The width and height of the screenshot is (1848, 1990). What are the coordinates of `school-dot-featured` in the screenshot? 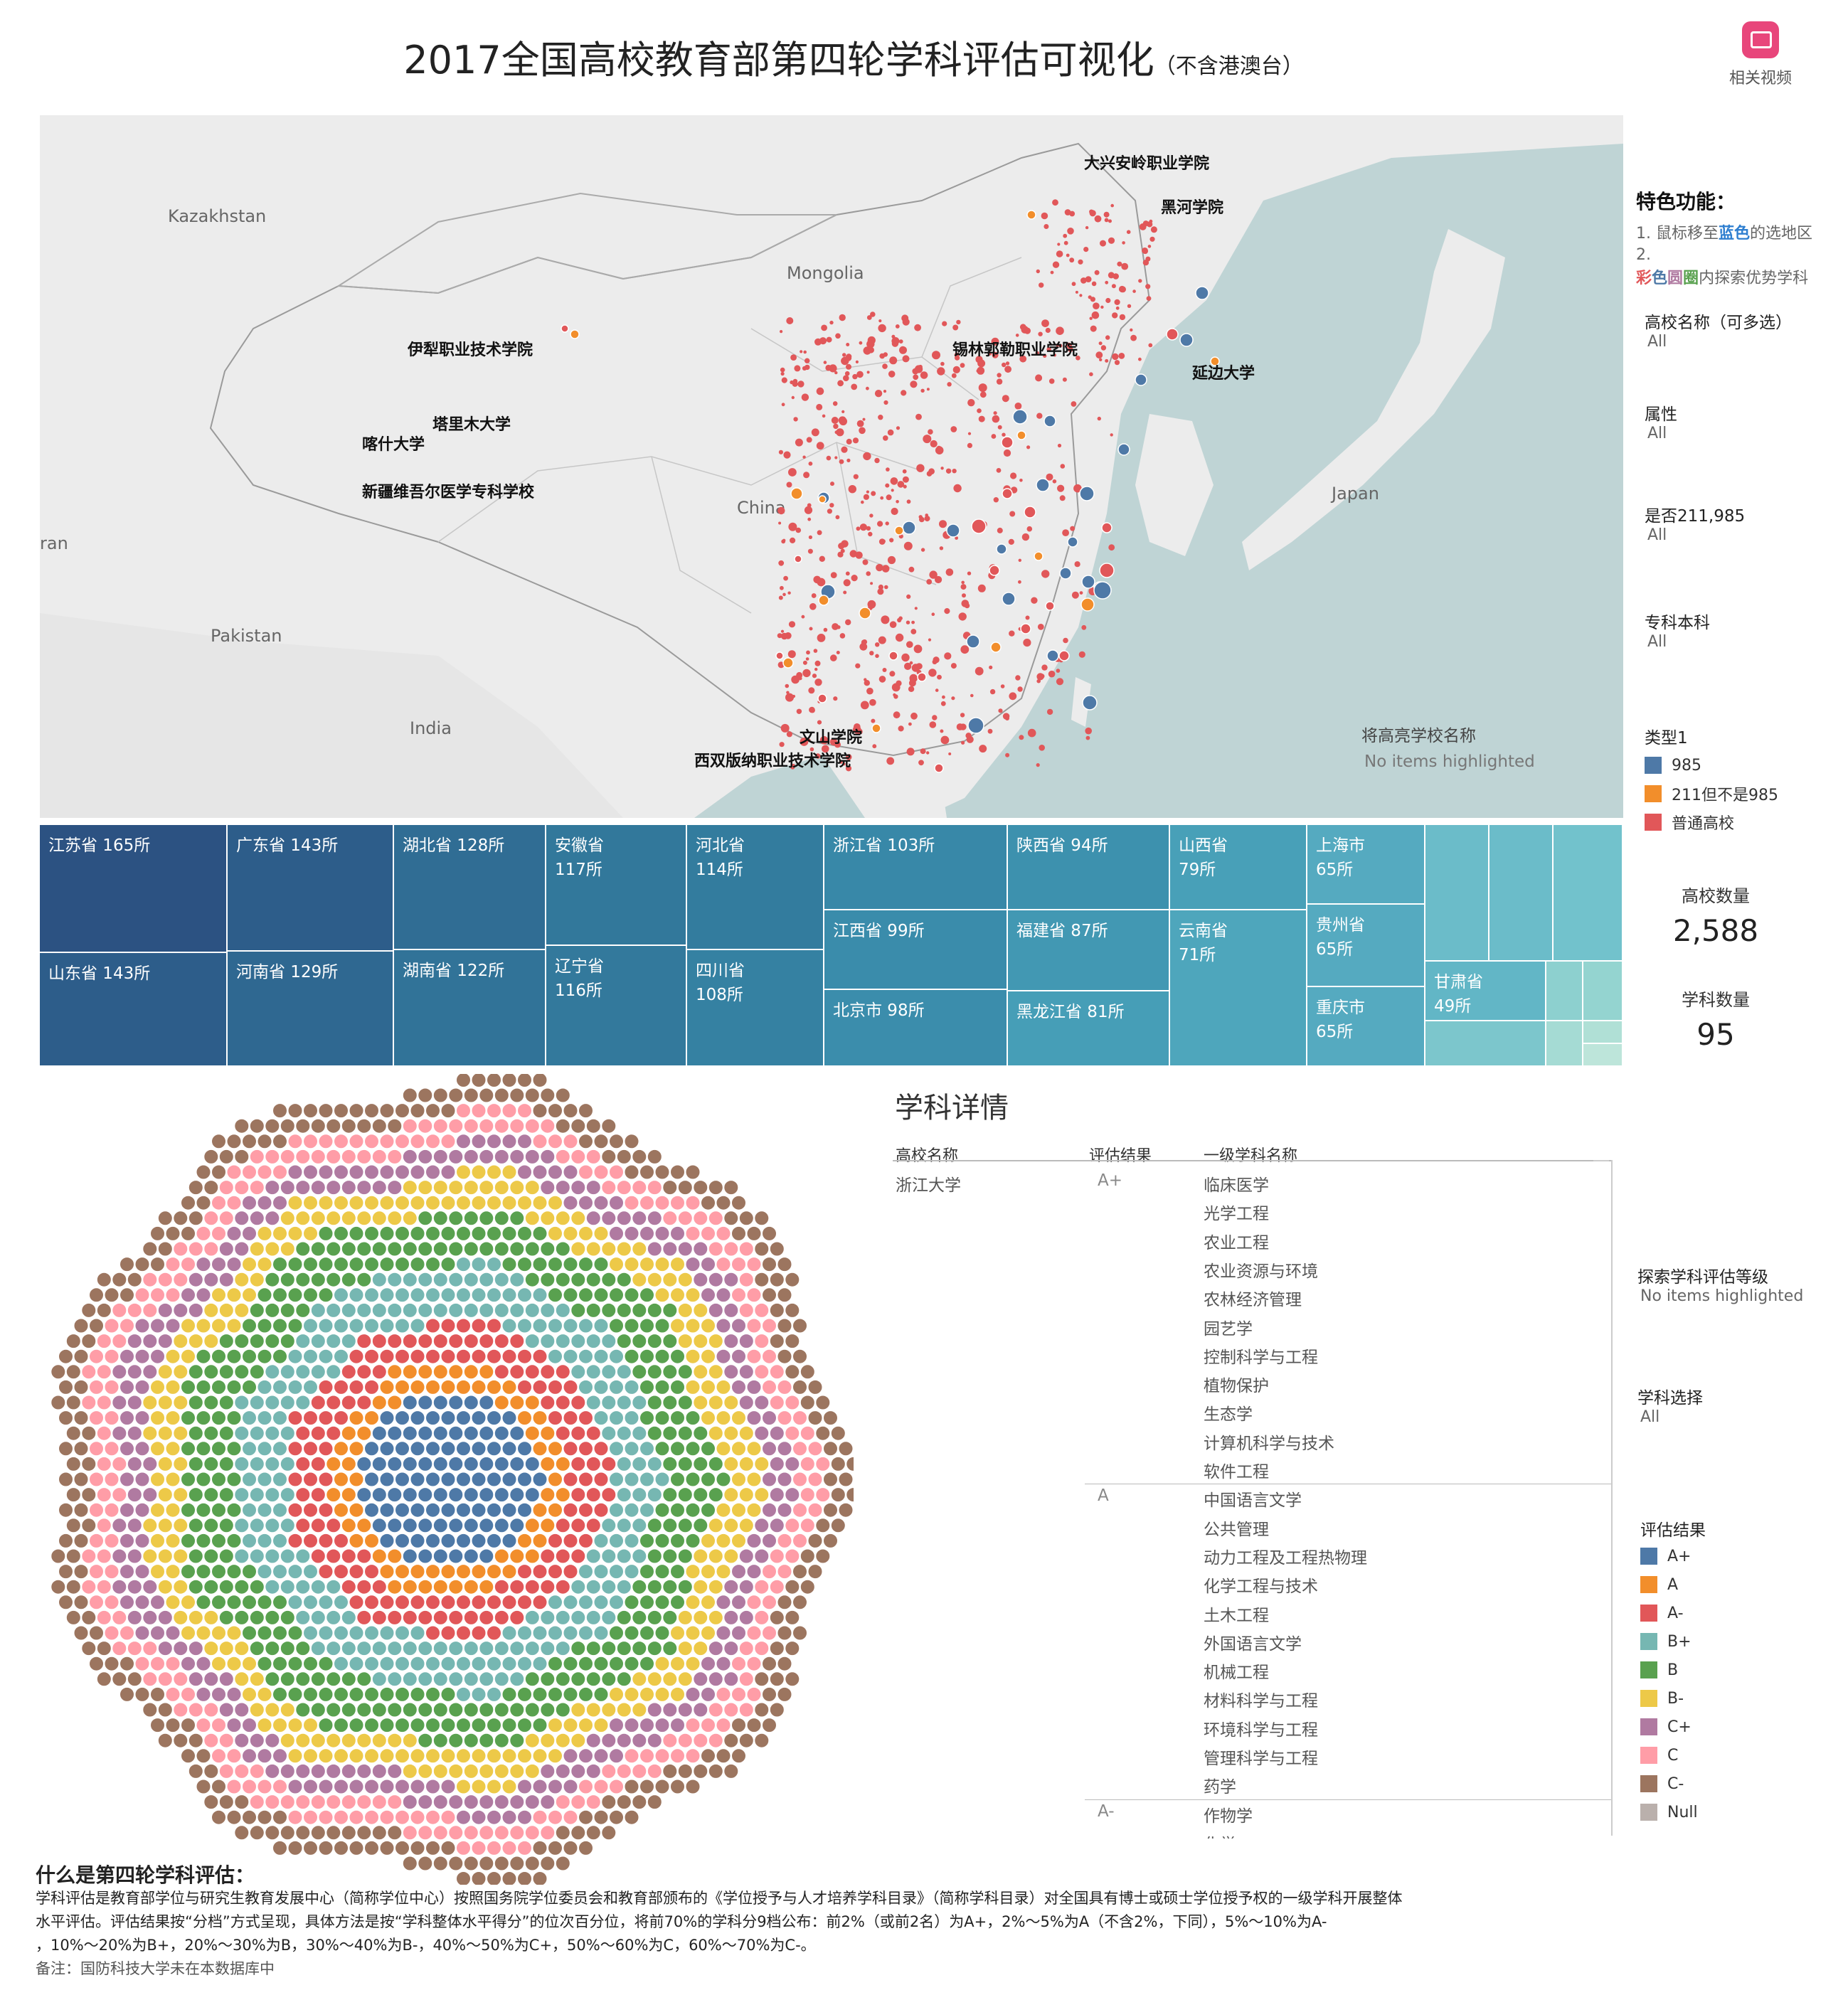 It's located at (975, 725).